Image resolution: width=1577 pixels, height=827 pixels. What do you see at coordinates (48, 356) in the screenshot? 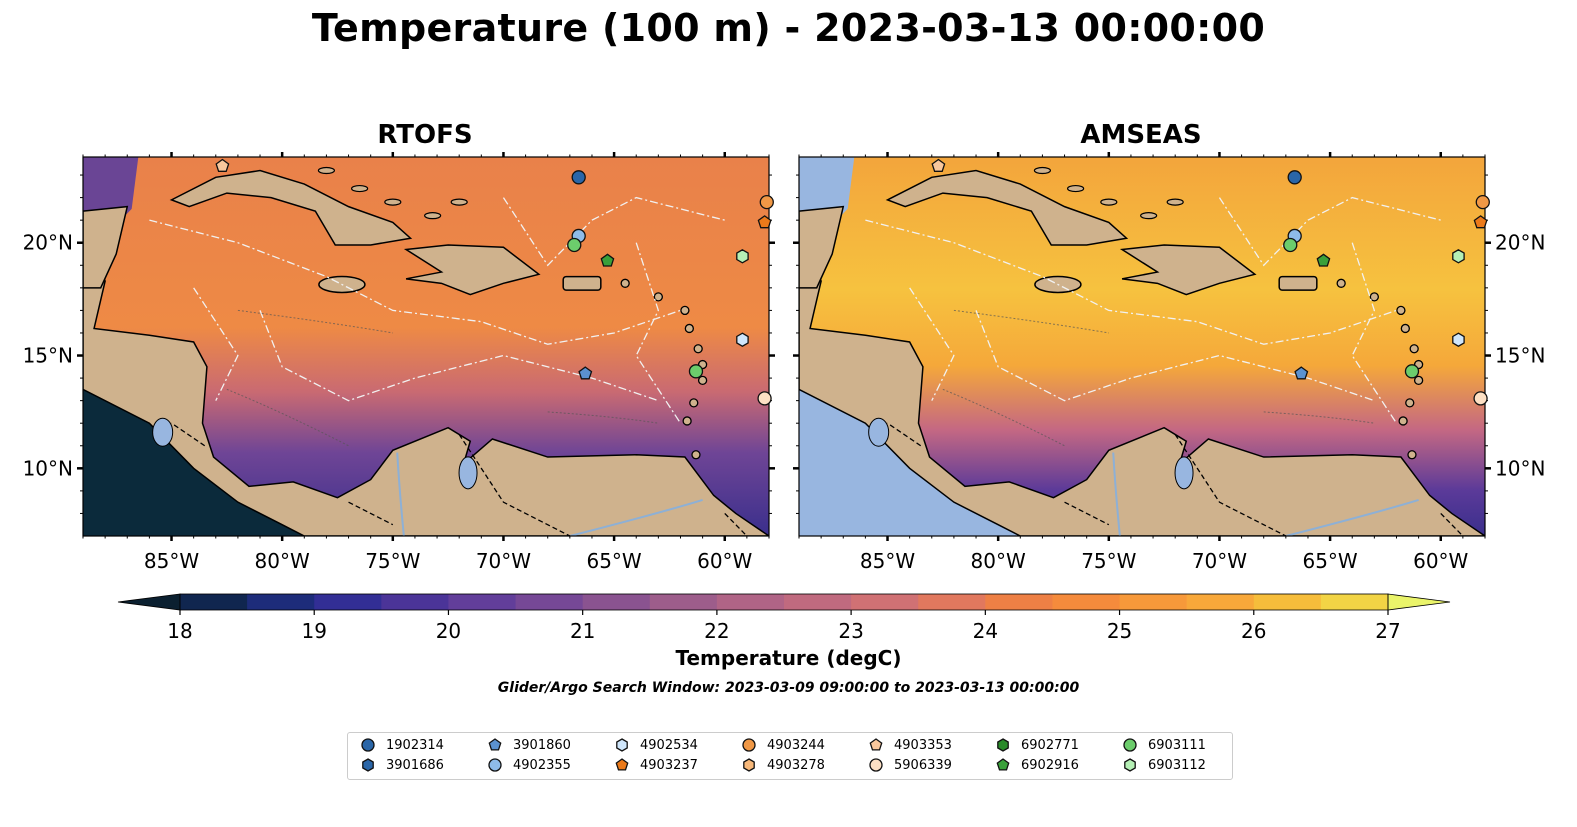
I see `lat-tick-label-left: 15°N` at bounding box center [48, 356].